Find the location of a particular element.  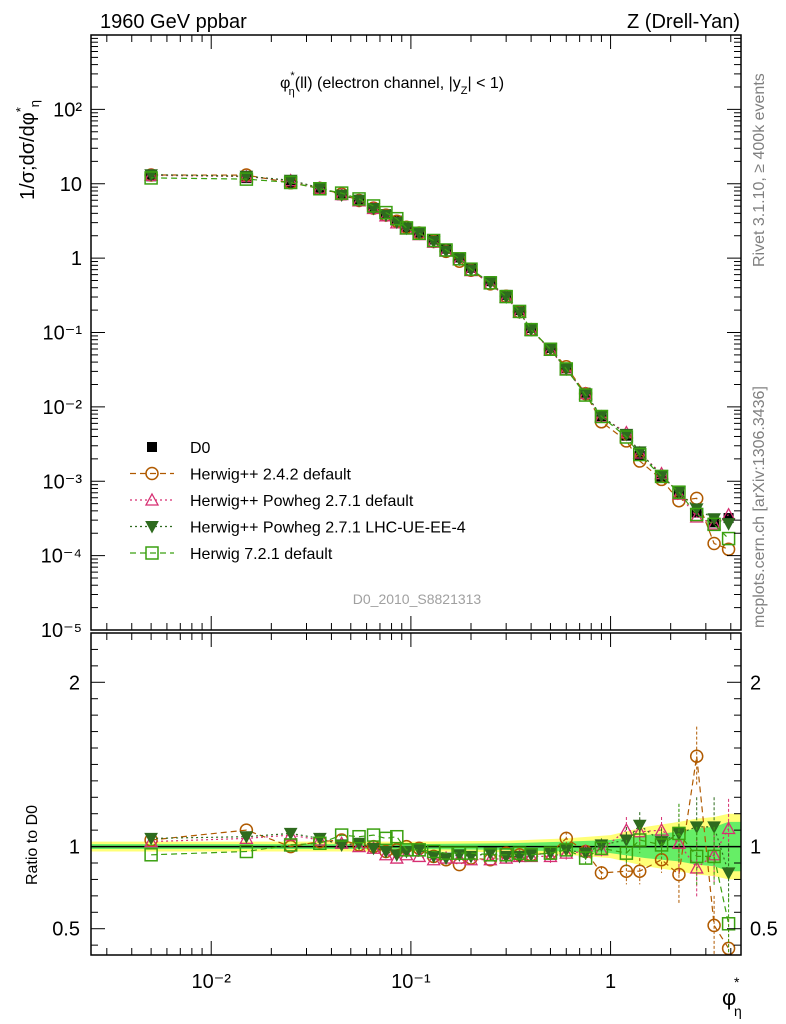

plot-title: φ* η(ll) (electron channel, |yZ| < 1) is located at coordinates (392, 84).